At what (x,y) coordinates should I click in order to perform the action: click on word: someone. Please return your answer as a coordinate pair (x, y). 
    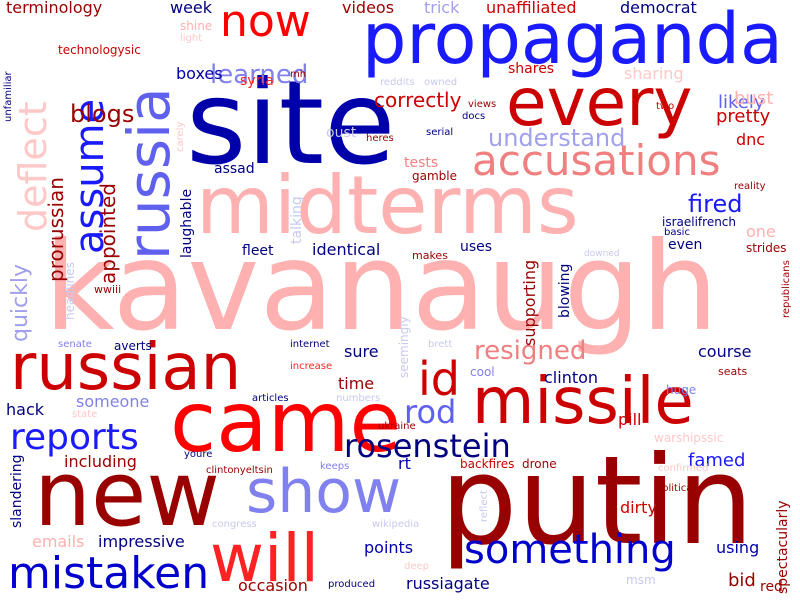
    Looking at the image, I should click on (113, 401).